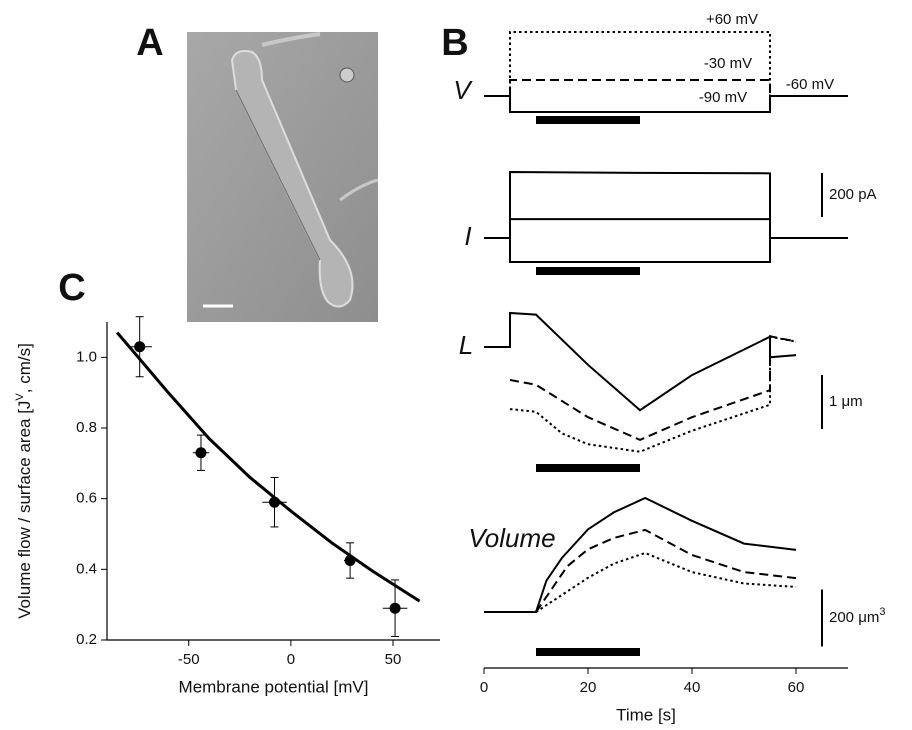 This screenshot has height=730, width=912. Describe the element at coordinates (149, 43) in the screenshot. I see `panel-label: A` at that location.